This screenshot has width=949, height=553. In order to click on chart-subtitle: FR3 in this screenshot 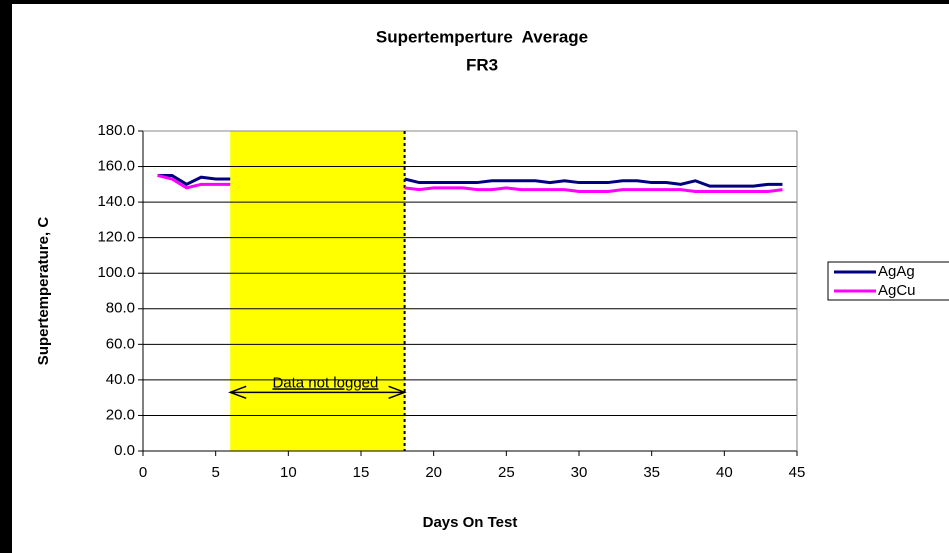, I will do `click(482, 64)`.